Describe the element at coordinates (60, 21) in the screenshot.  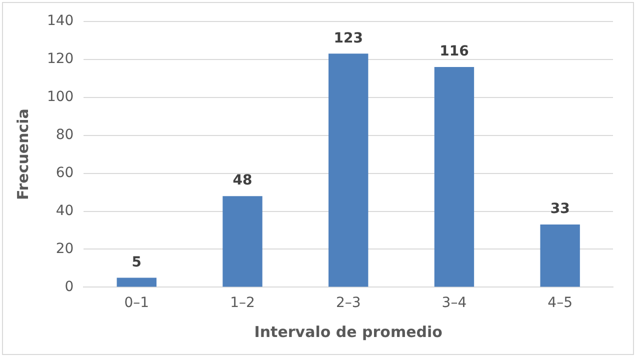
I see `y-tick-label: 140` at that location.